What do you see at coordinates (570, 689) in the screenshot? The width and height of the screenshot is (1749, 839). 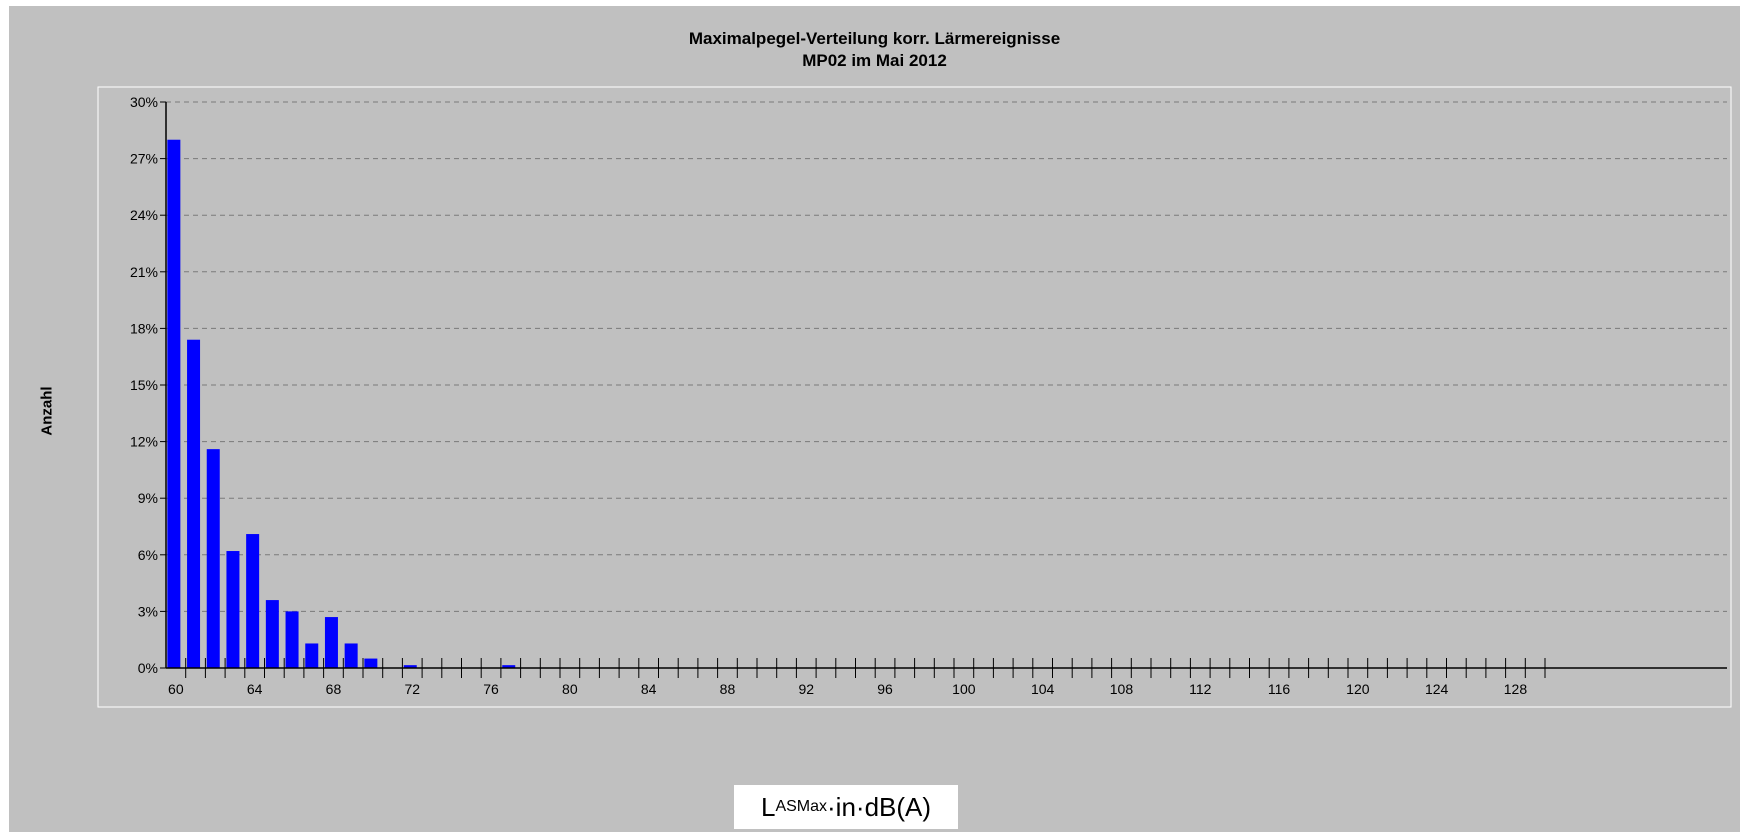 I see `x-tick-label: 80` at bounding box center [570, 689].